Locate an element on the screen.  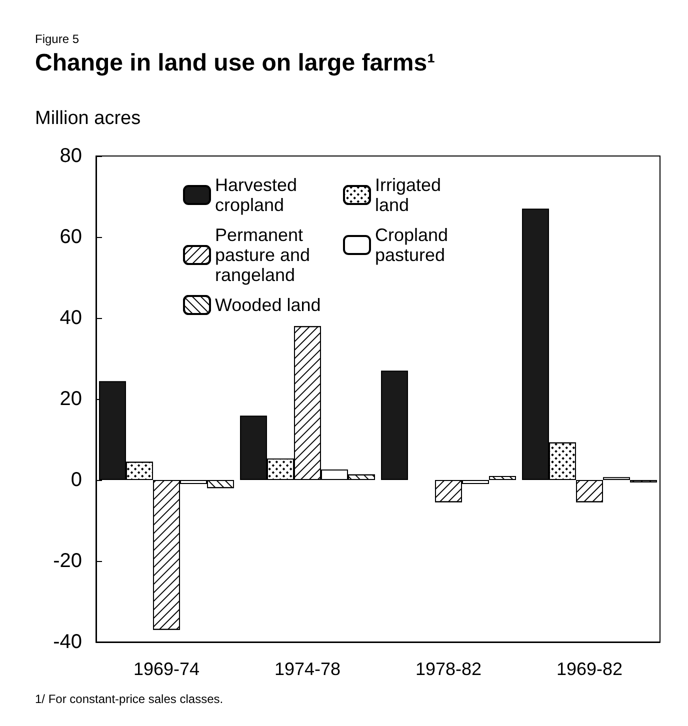
legend-label: Cropland pastured is located at coordinates (414, 245).